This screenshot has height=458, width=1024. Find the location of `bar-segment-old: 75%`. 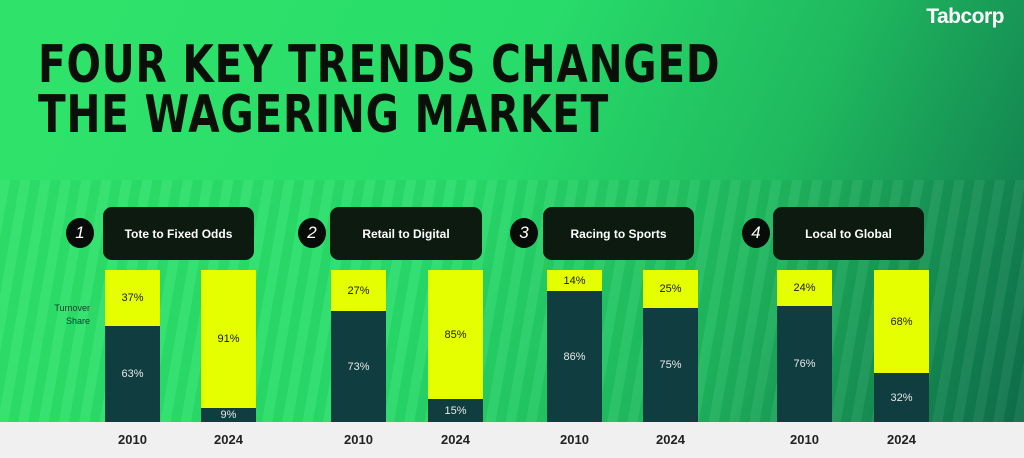

bar-segment-old: 75% is located at coordinates (670, 365).